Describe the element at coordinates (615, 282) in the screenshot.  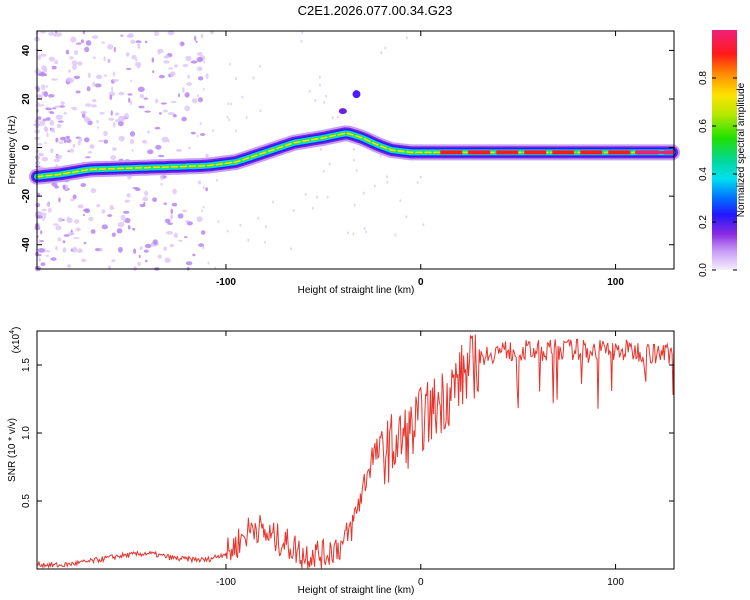
I see `spectrogram-xtick-label: 100` at that location.